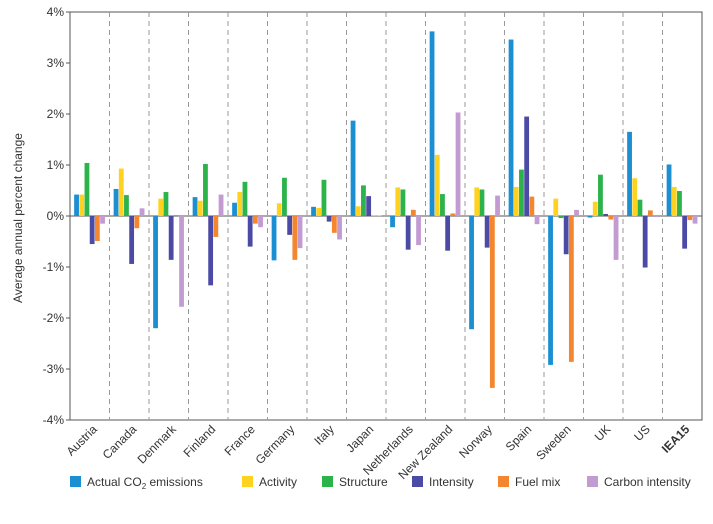  I want to click on legend-label-text: Intensity, so click(451, 482).